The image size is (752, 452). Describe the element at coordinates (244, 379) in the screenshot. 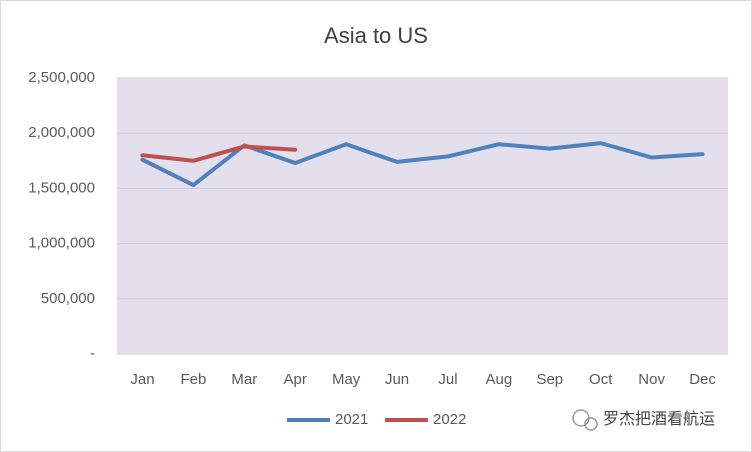

I see `x-tick-label: Mar` at that location.